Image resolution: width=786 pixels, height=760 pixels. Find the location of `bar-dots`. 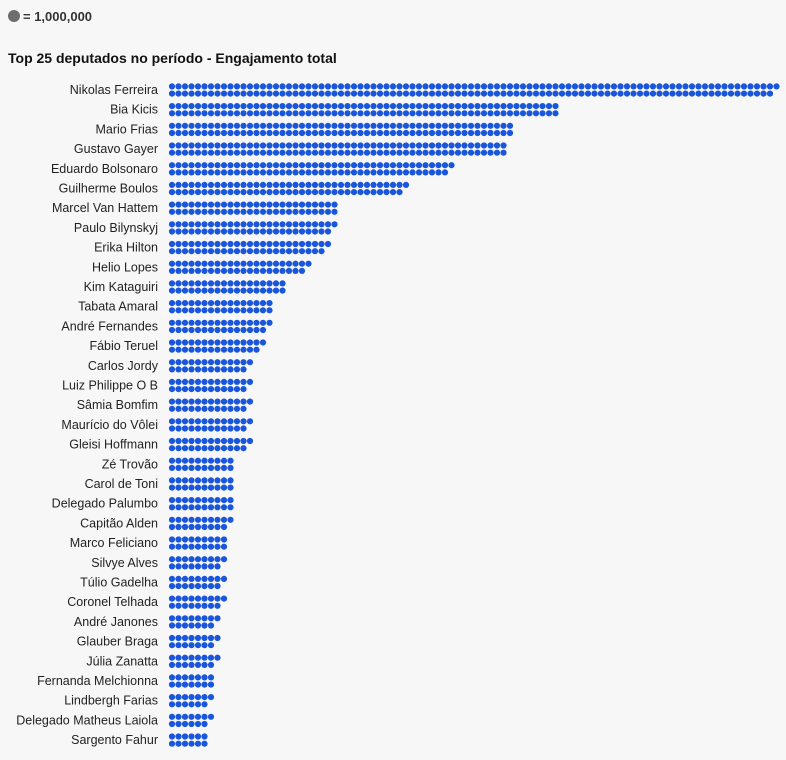

bar-dots is located at coordinates (250, 247).